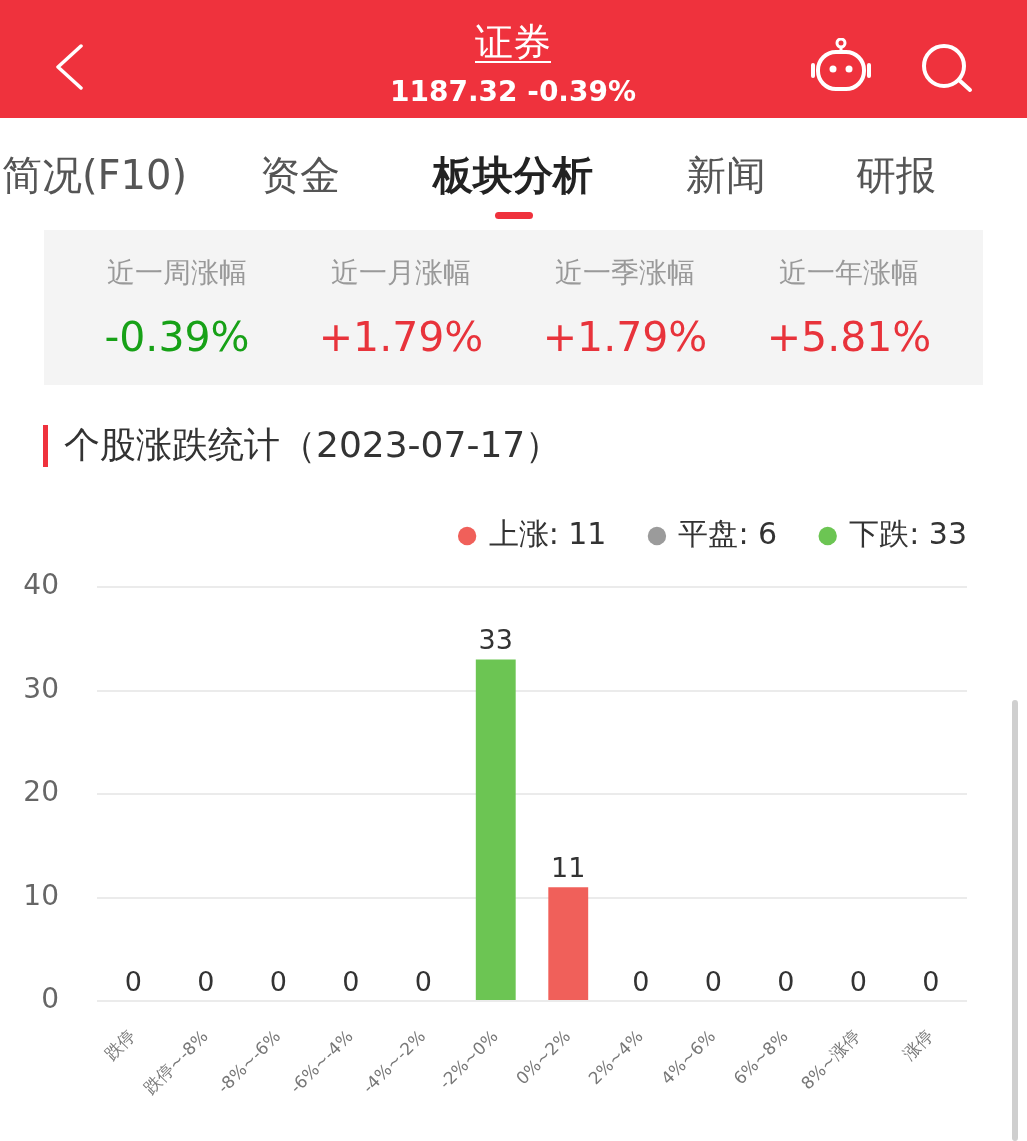 The image size is (1027, 1141). I want to click on chart-title: 个股涨跌统计（2023-07-17）, so click(313, 444).